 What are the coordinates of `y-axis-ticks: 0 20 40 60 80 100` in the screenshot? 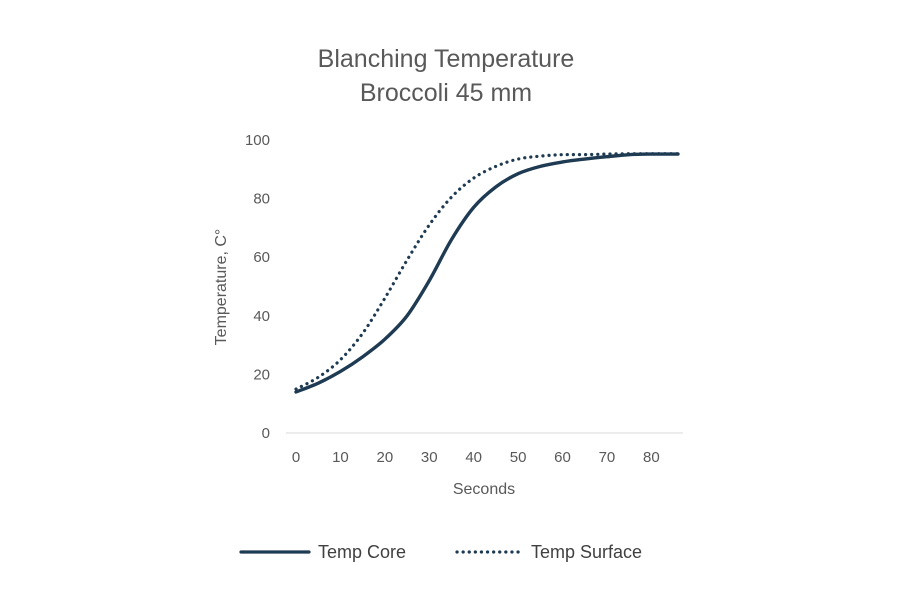 It's located at (257, 287).